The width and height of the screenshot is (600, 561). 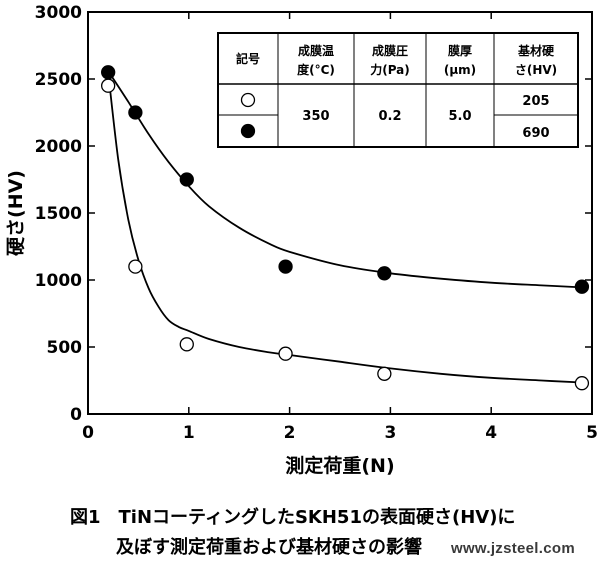 I want to click on x-axis-title: 測定荷重(N), so click(x=339, y=465).